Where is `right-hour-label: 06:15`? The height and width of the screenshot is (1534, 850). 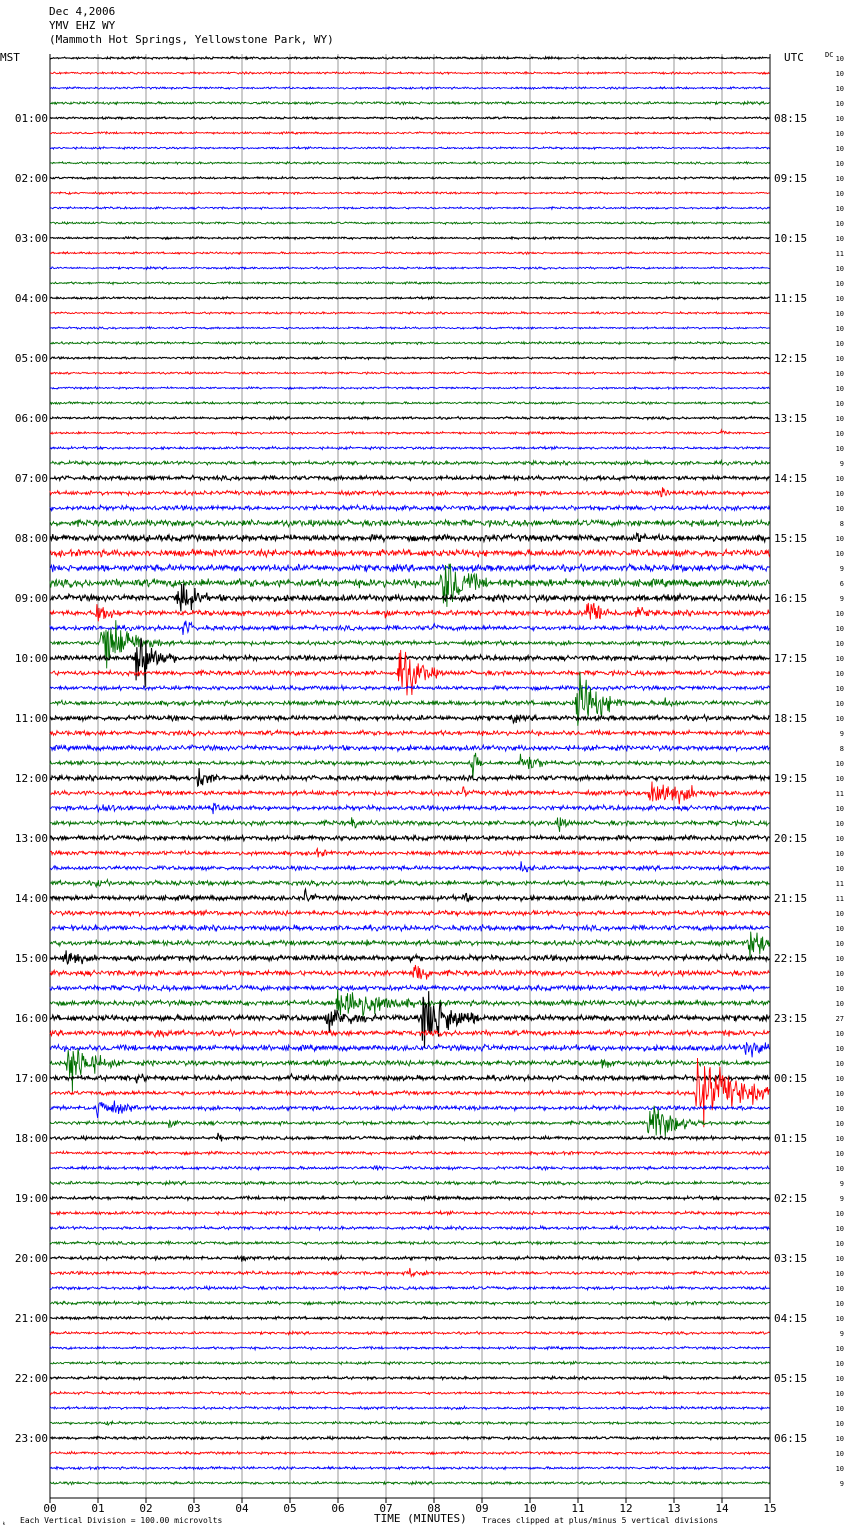 right-hour-label: 06:15 is located at coordinates (790, 1438).